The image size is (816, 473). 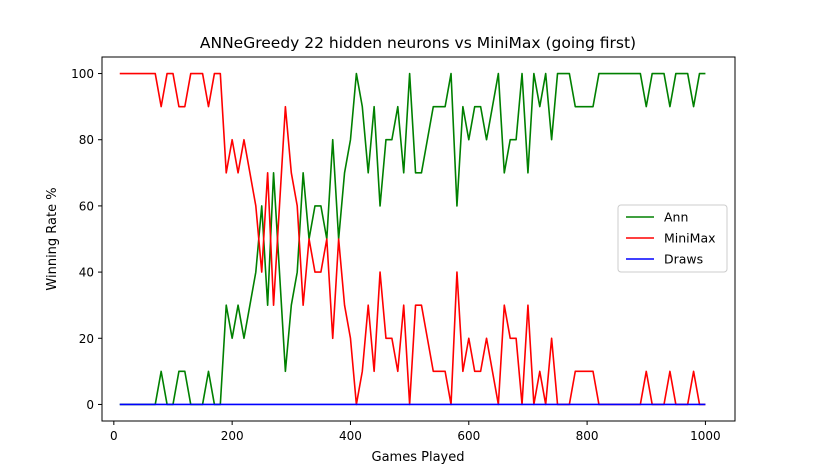 I want to click on x-tick-label: 800, so click(x=587, y=436).